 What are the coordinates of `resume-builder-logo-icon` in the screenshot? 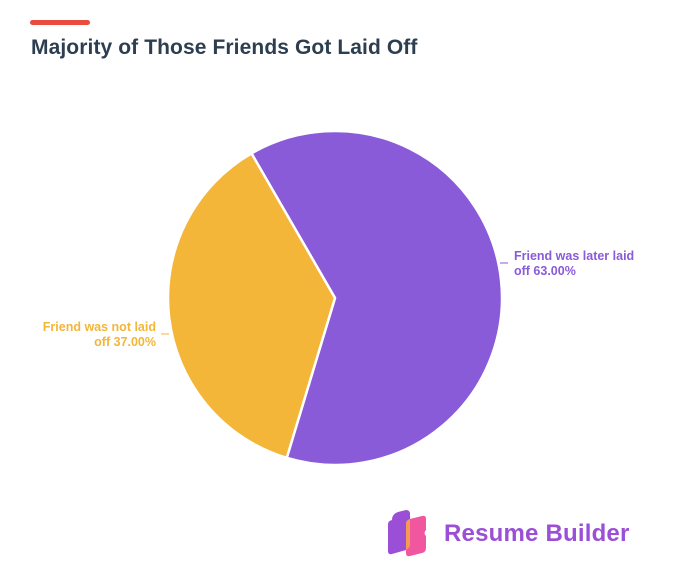 It's located at (407, 533).